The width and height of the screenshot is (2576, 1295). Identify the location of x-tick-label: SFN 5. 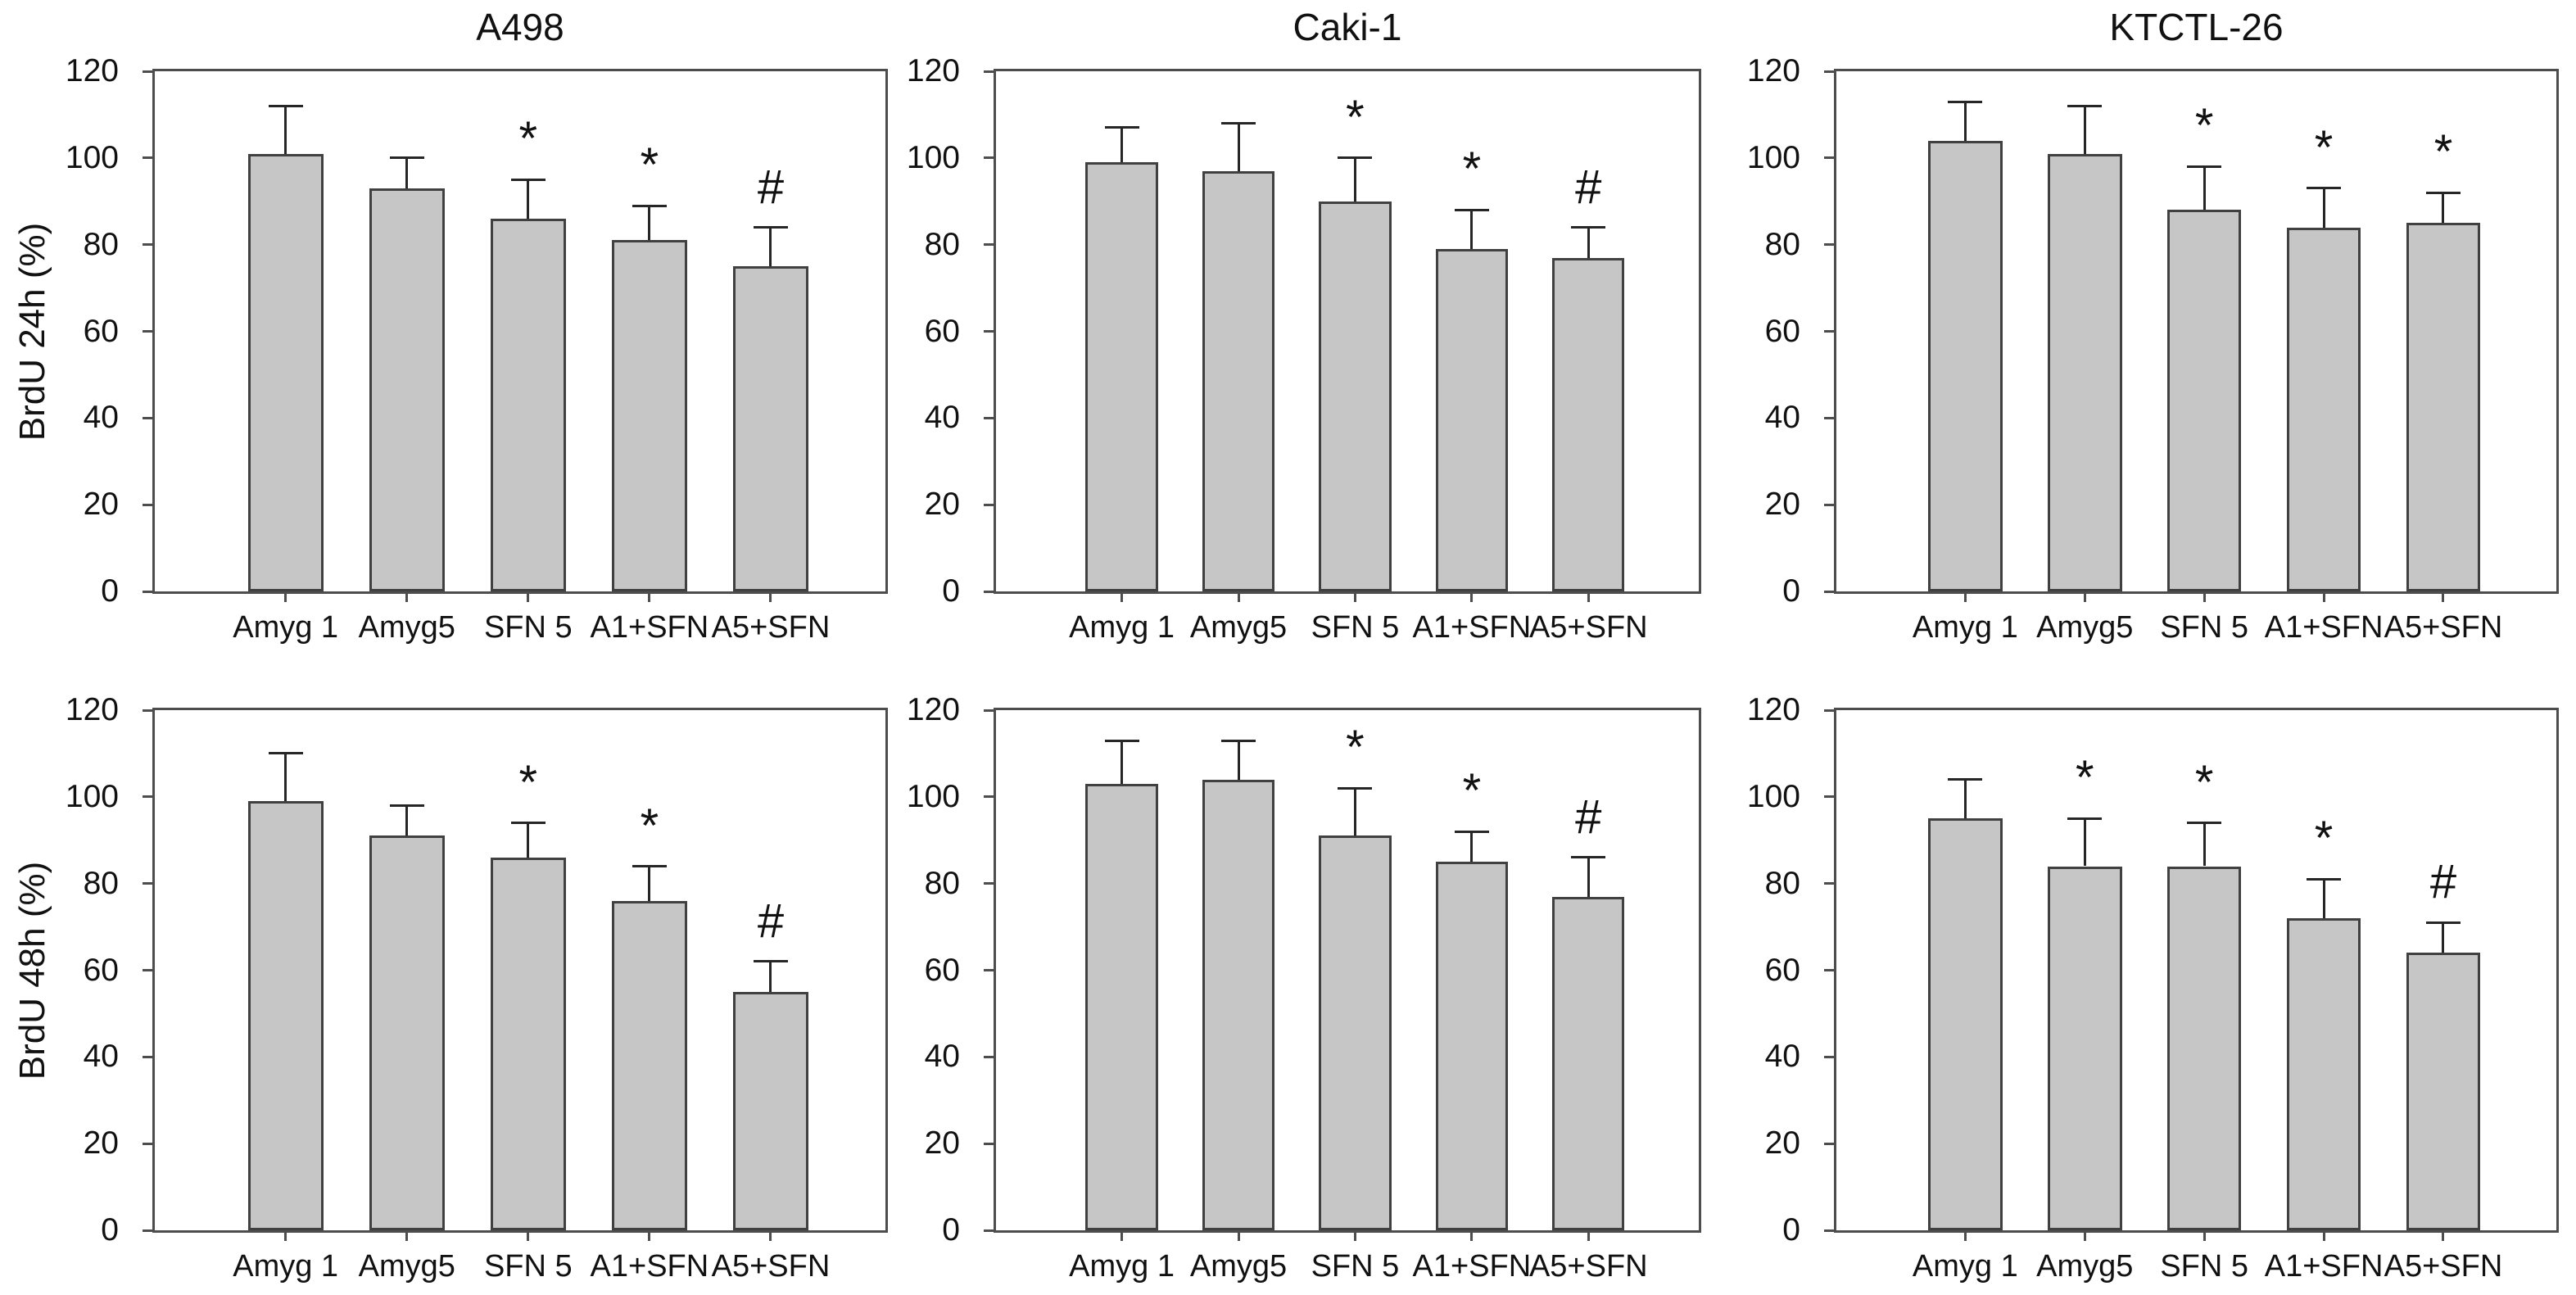
(2204, 627).